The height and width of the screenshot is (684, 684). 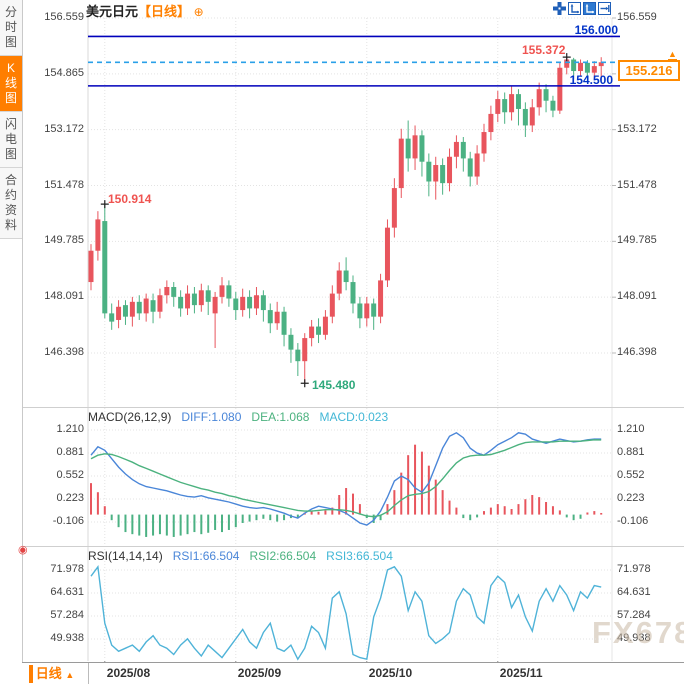 What do you see at coordinates (574, 8) in the screenshot?
I see `scale-axes-icon` at bounding box center [574, 8].